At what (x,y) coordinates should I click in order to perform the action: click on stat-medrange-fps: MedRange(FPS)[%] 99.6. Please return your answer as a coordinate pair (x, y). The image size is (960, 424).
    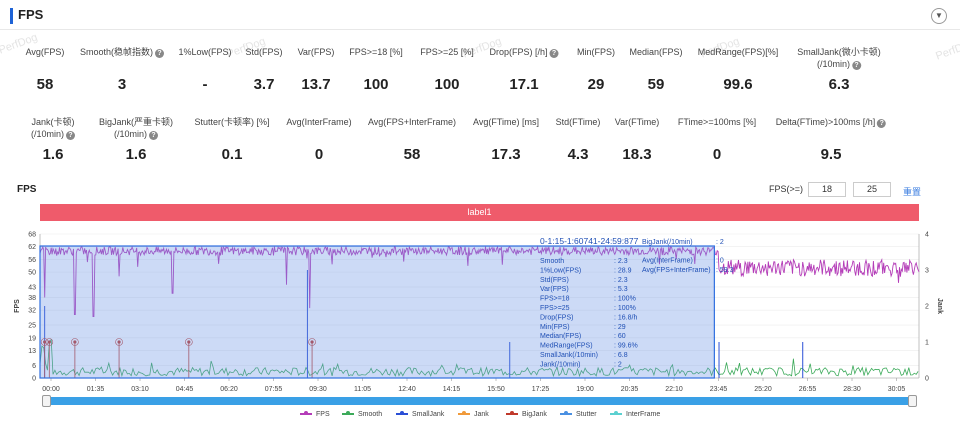
    Looking at the image, I should click on (738, 69).